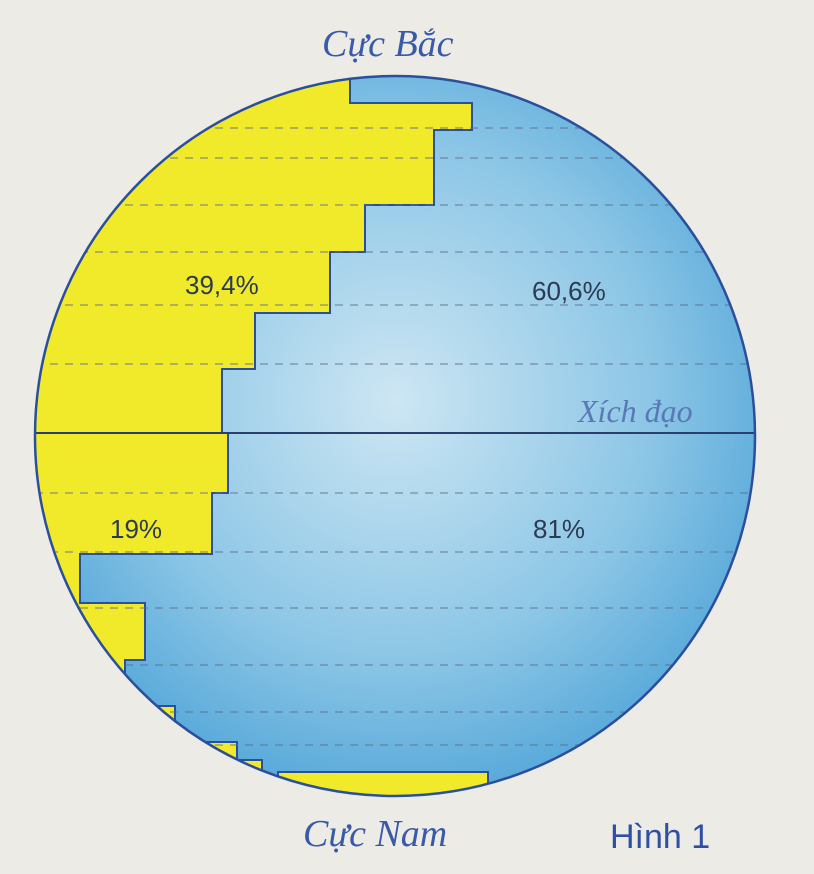 This screenshot has width=814, height=874. I want to click on north-pole-label: Cực Bắc, so click(388, 44).